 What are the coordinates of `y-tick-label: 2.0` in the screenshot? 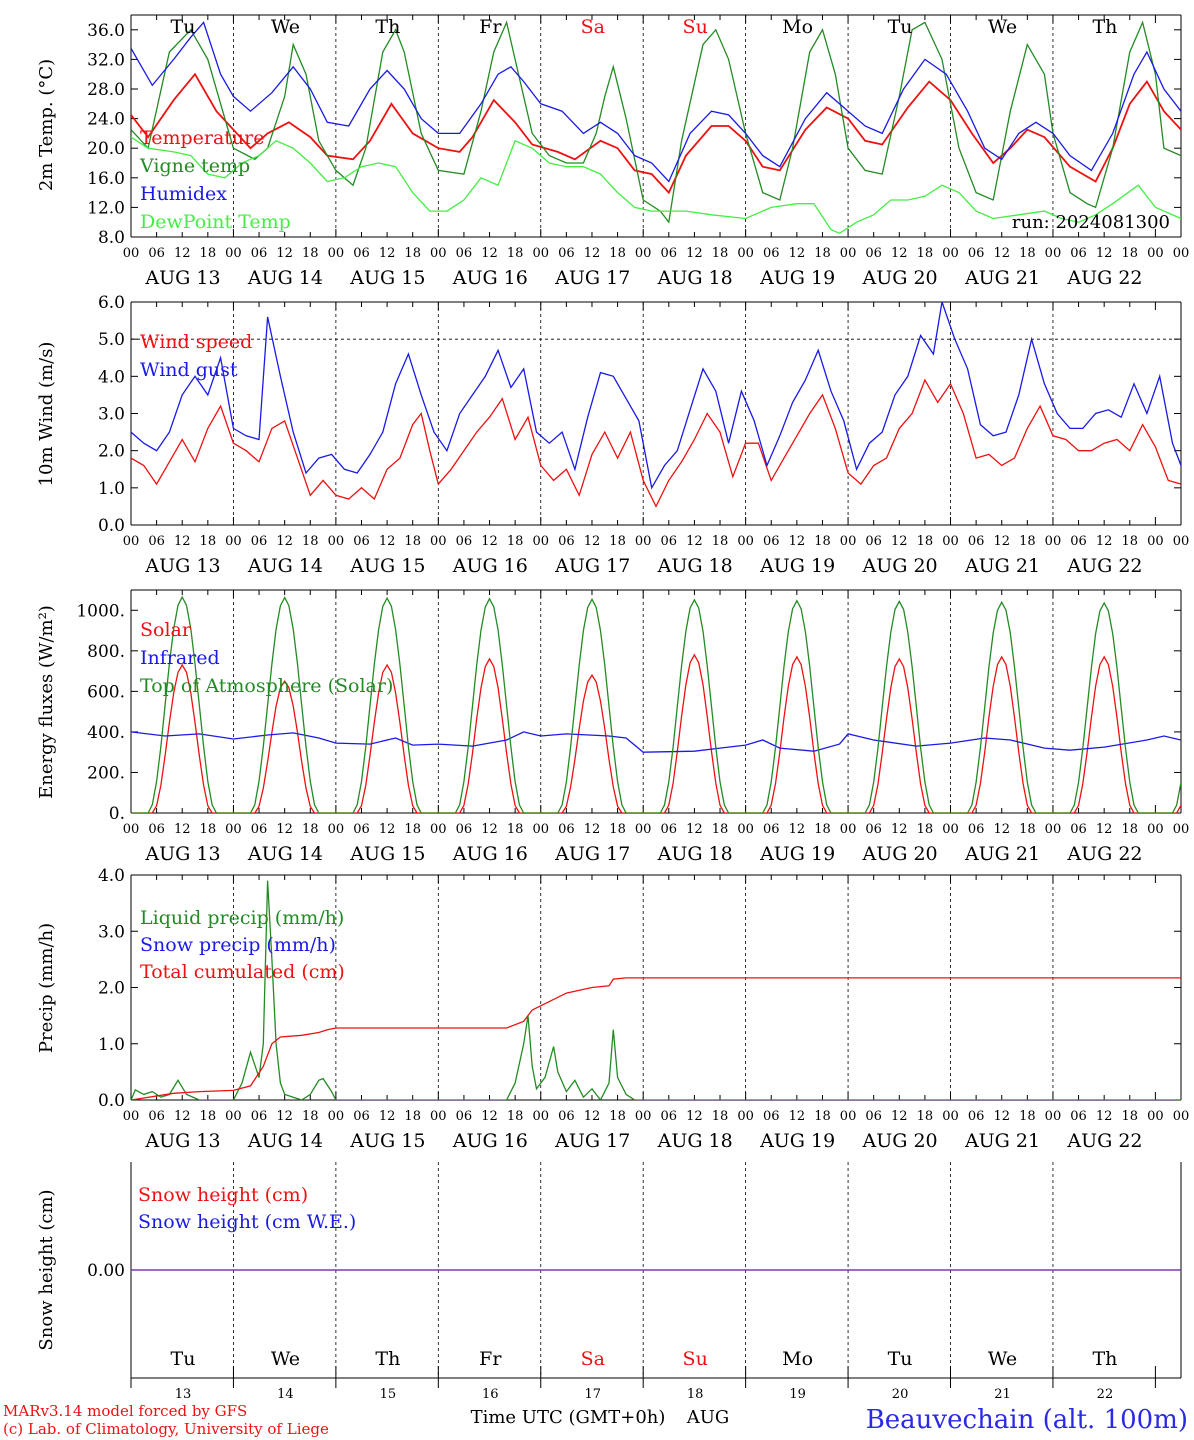 It's located at (111, 452).